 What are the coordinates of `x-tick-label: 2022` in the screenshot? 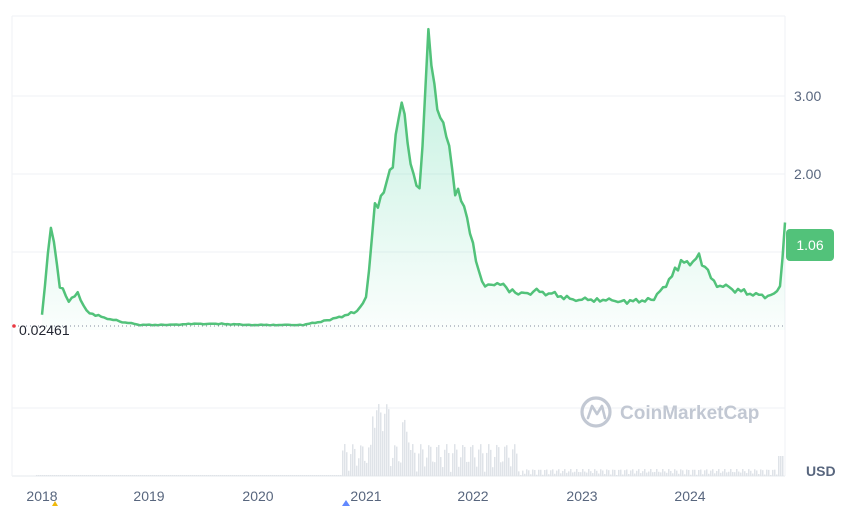 It's located at (472, 496).